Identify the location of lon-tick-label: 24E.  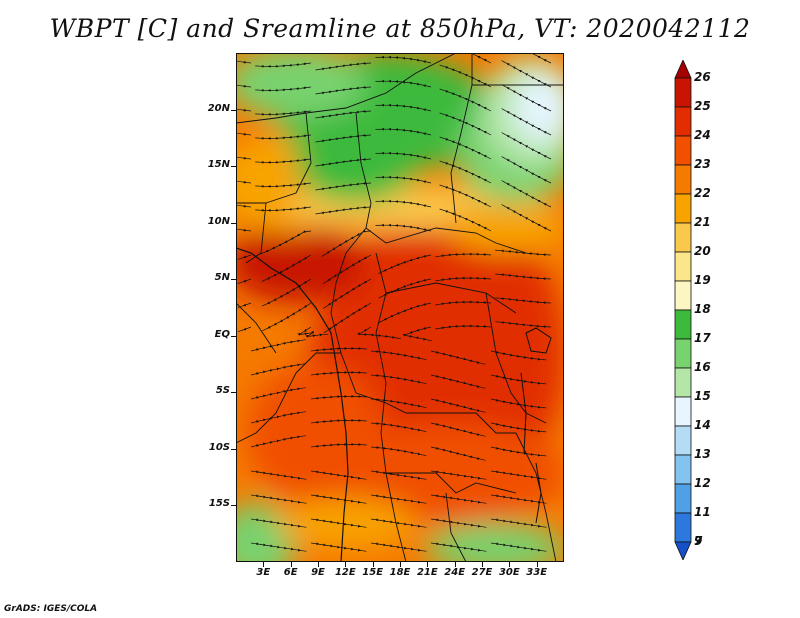
(455, 572).